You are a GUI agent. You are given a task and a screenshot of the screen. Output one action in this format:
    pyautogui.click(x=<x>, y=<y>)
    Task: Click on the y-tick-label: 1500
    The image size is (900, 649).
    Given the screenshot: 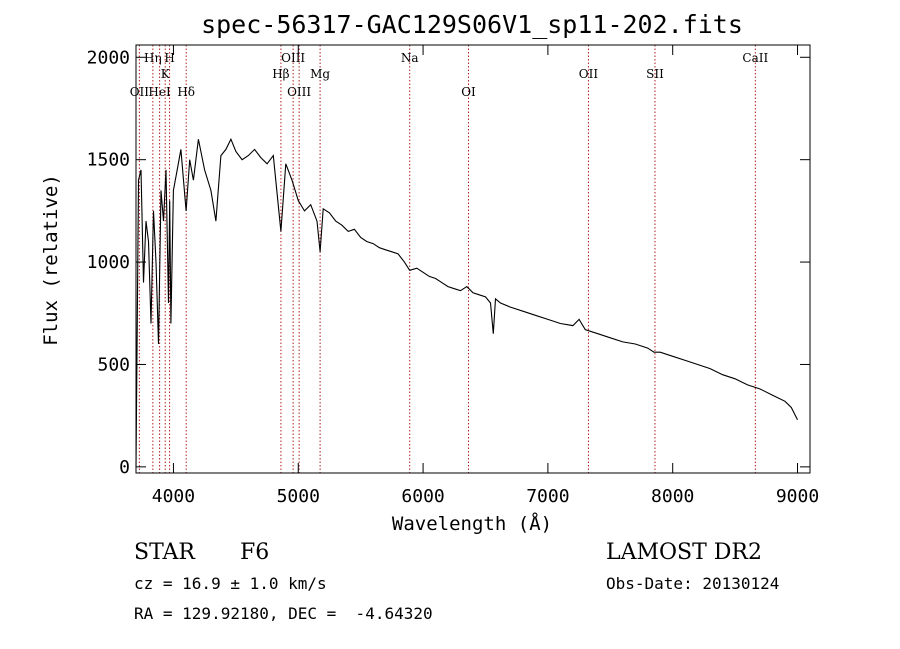 What is the action you would take?
    pyautogui.click(x=108, y=160)
    